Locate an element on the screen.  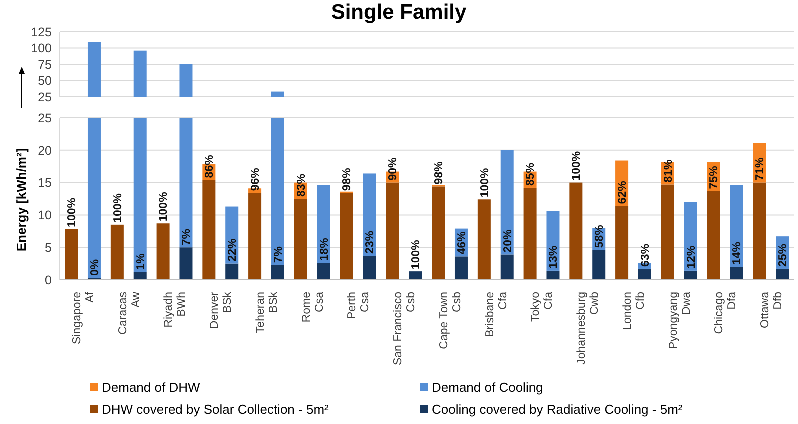
y-tick-label: 100 is located at coordinates (41, 49).